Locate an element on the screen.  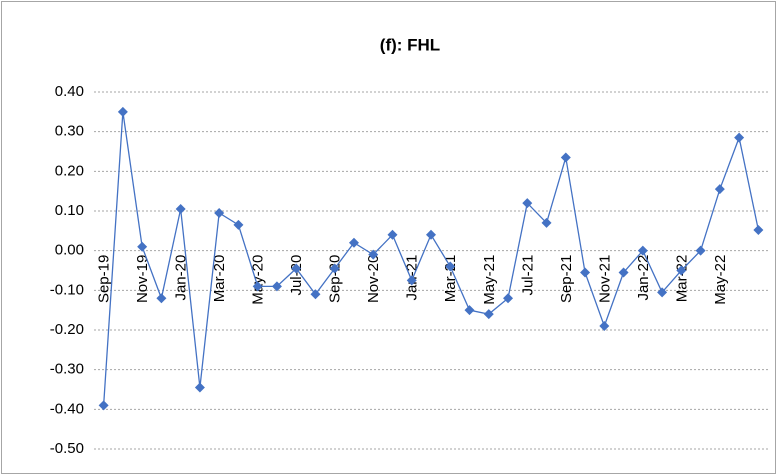
x-tick-label: Nov-19 is located at coordinates (142, 279).